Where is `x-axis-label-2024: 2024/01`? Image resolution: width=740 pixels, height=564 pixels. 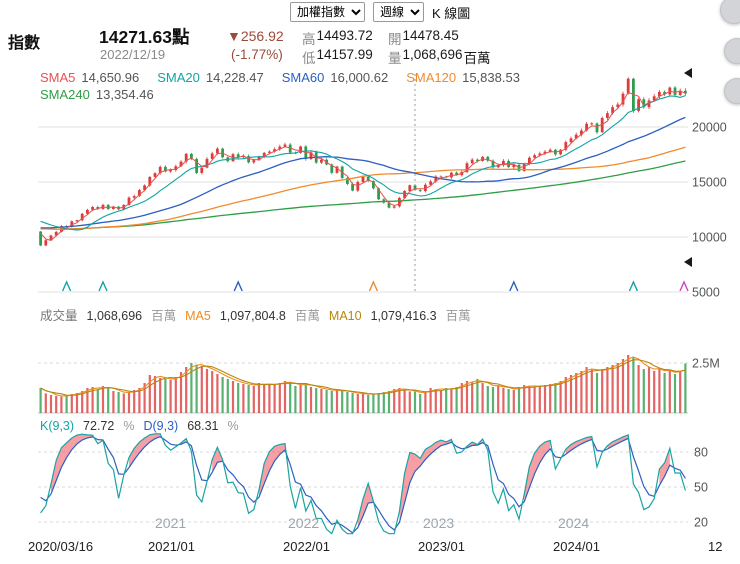
x-axis-label-2024: 2024/01 is located at coordinates (576, 546).